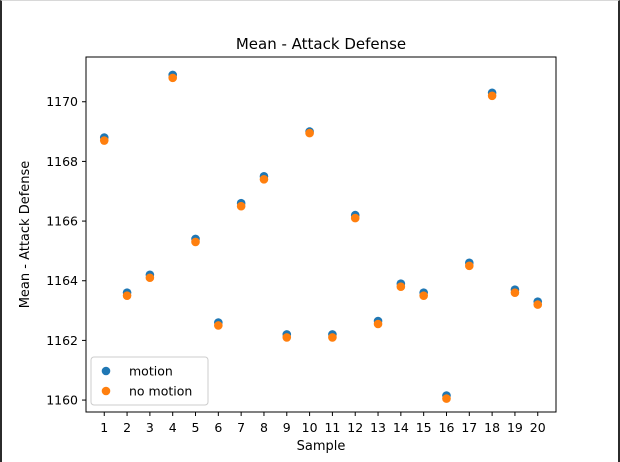  Describe the element at coordinates (127, 427) in the screenshot. I see `x-tick-label: 2` at that location.